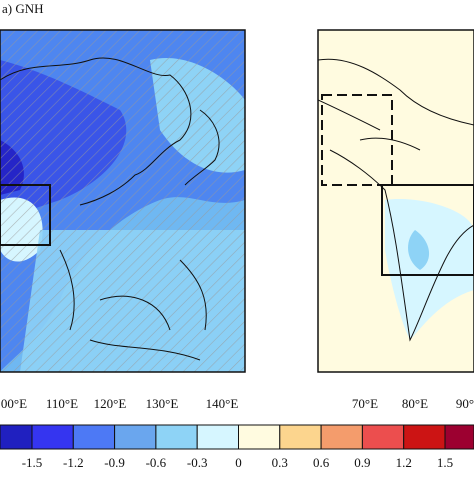  What do you see at coordinates (14, 403) in the screenshot?
I see `x-tick-label: 00°E` at bounding box center [14, 403].